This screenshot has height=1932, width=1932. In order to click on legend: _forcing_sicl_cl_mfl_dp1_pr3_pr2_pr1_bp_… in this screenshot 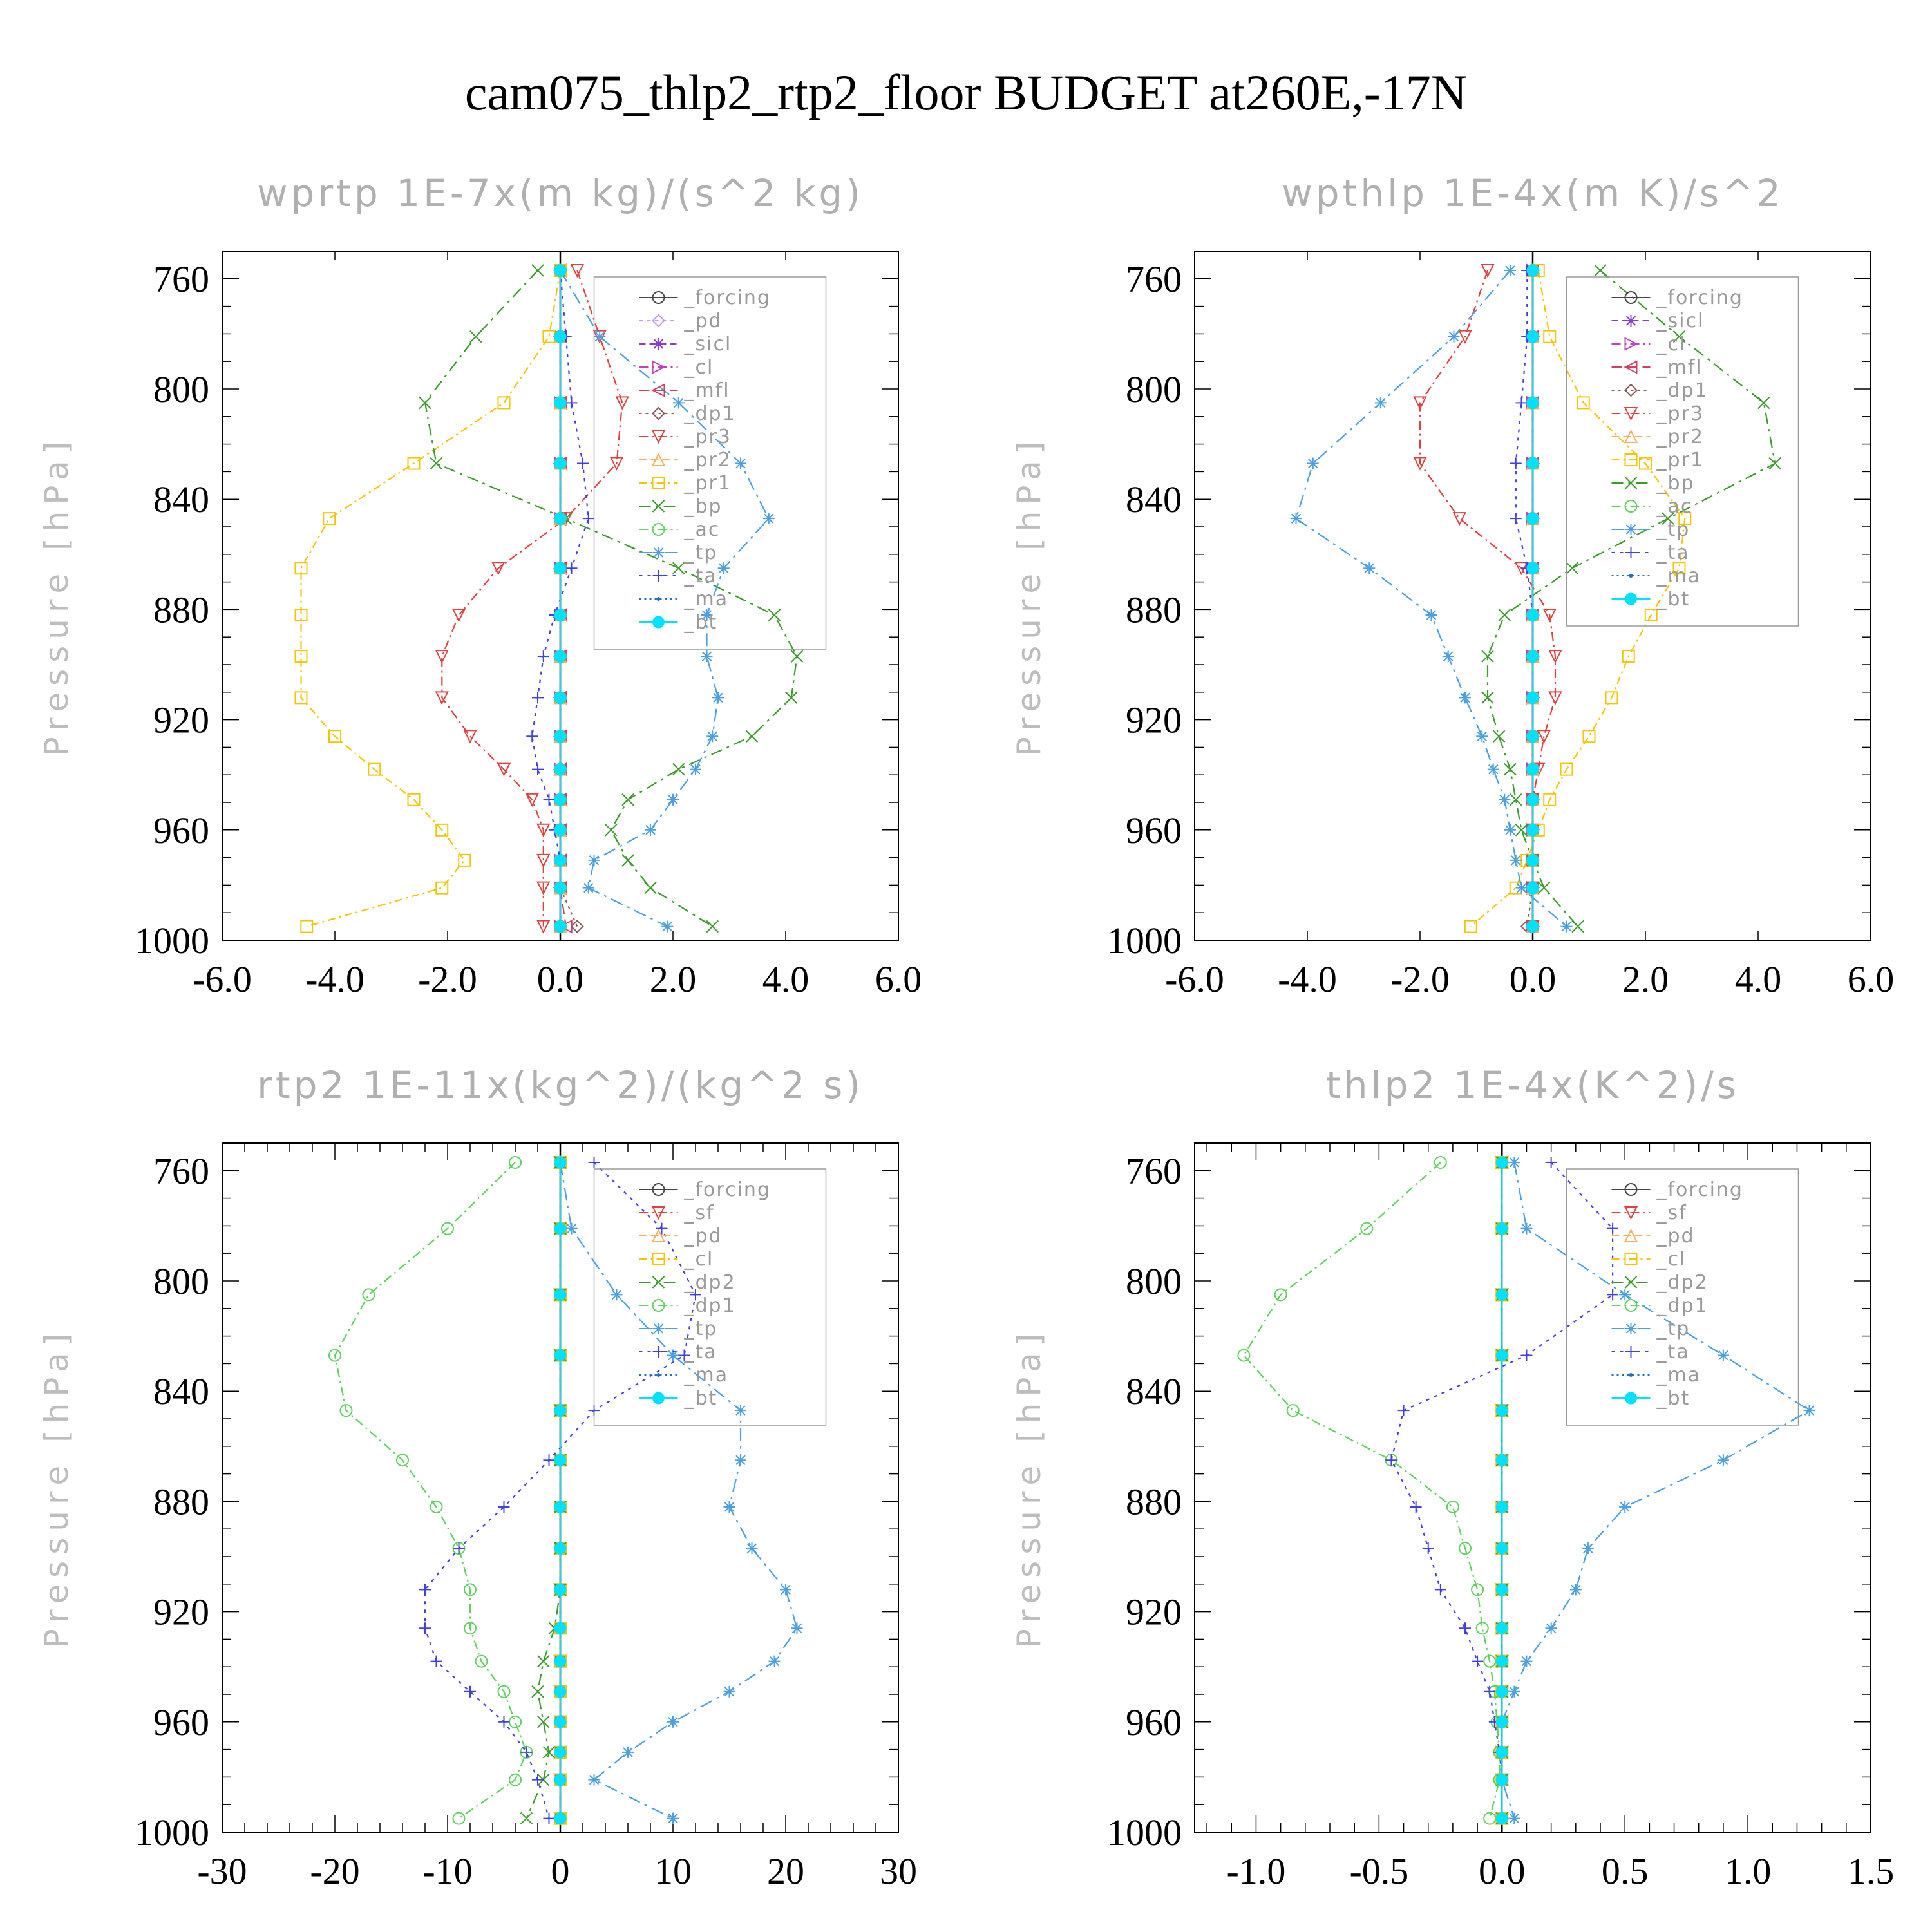, I will do `click(1682, 451)`.